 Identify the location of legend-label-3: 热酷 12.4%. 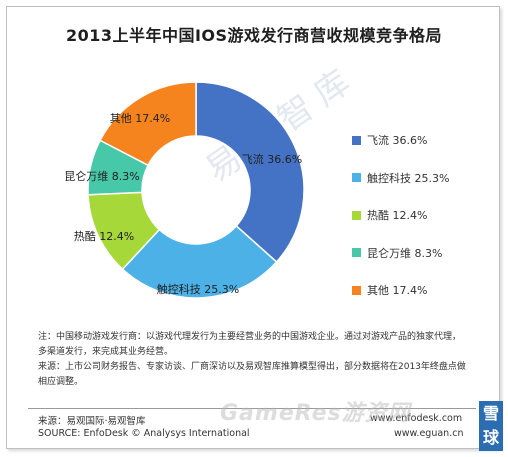
(397, 215).